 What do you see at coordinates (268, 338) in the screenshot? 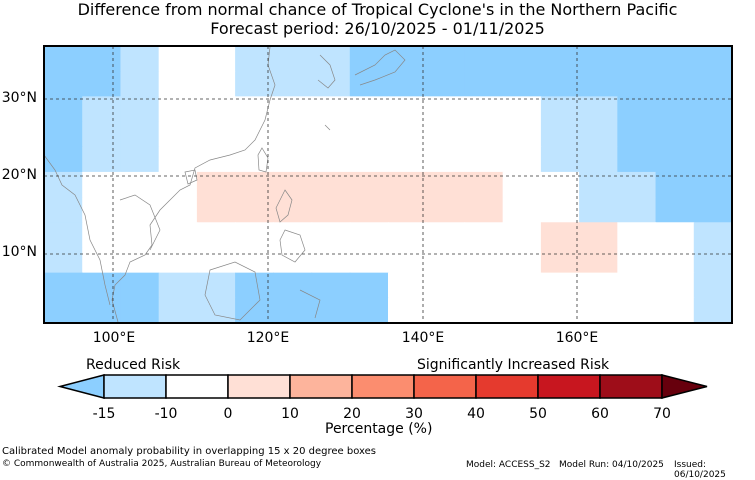
I see `lon-label-120e: 120°E` at bounding box center [268, 338].